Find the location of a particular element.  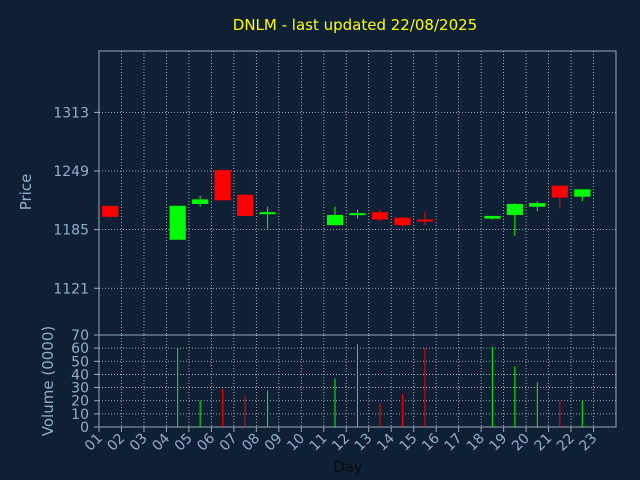

x-tick-label: 18 is located at coordinates (476, 443).